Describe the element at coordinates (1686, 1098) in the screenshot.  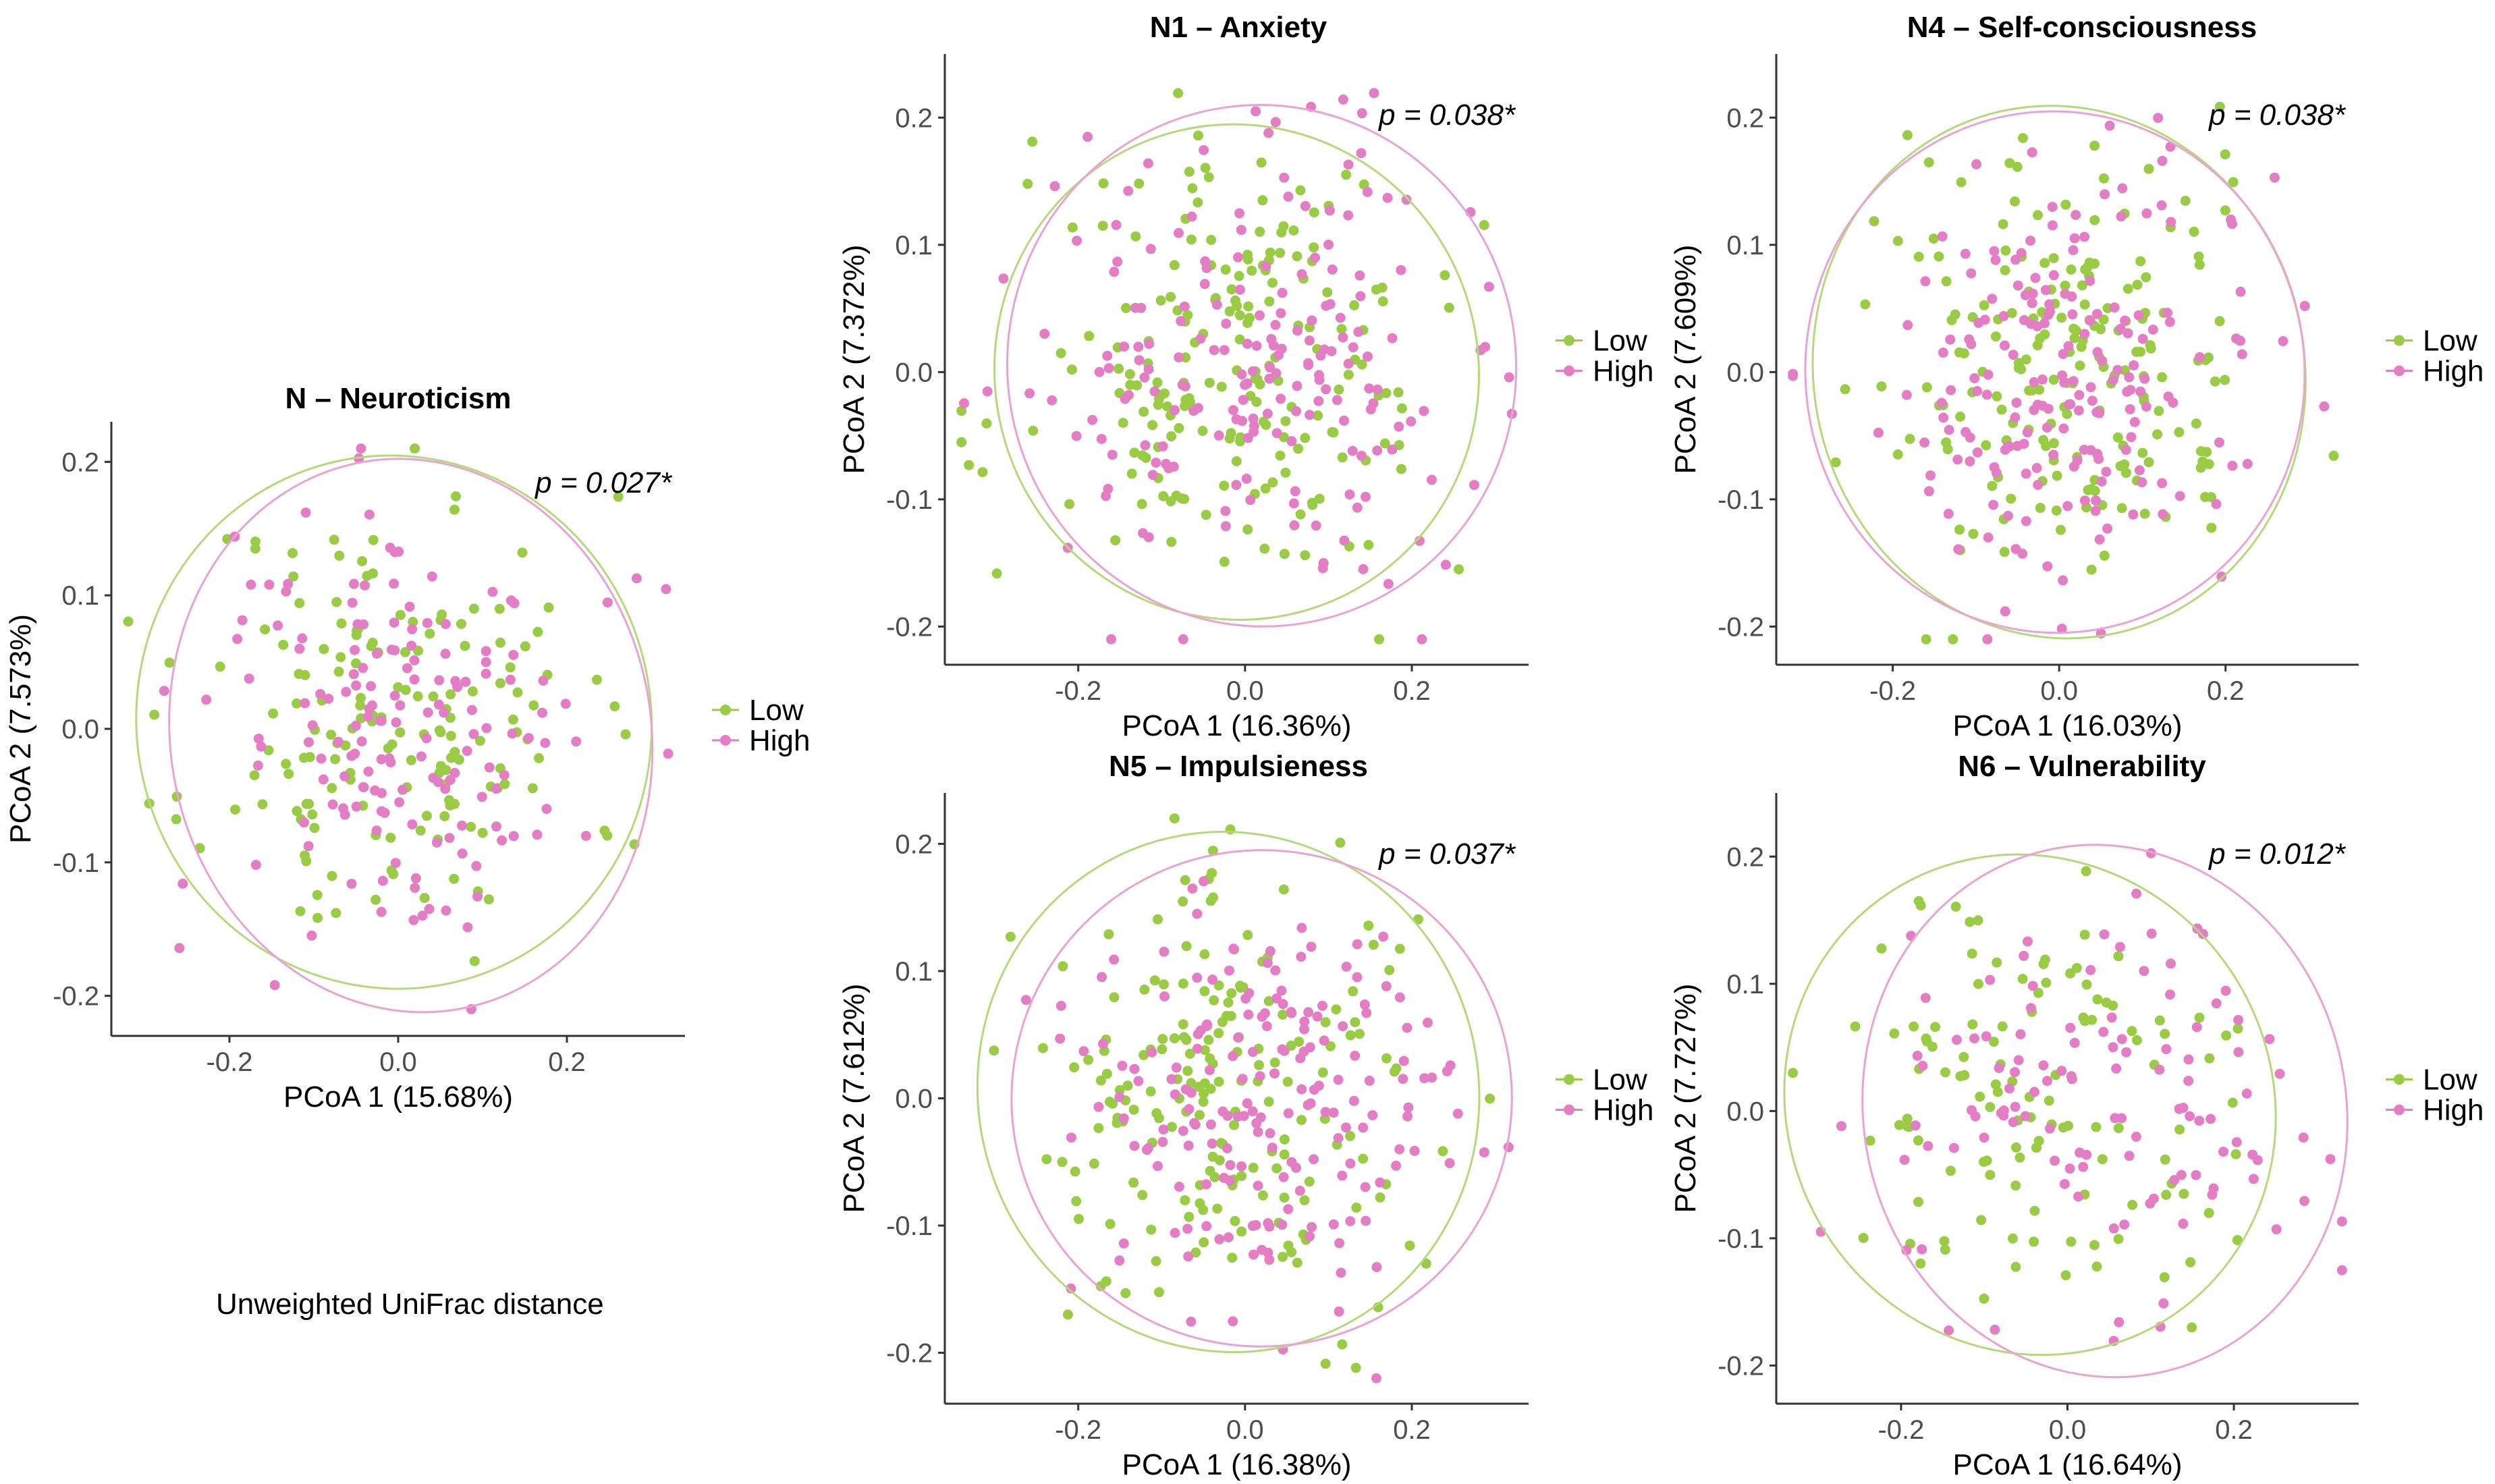
I see `y-axis-label: PCoA 2 (7.727%)` at that location.